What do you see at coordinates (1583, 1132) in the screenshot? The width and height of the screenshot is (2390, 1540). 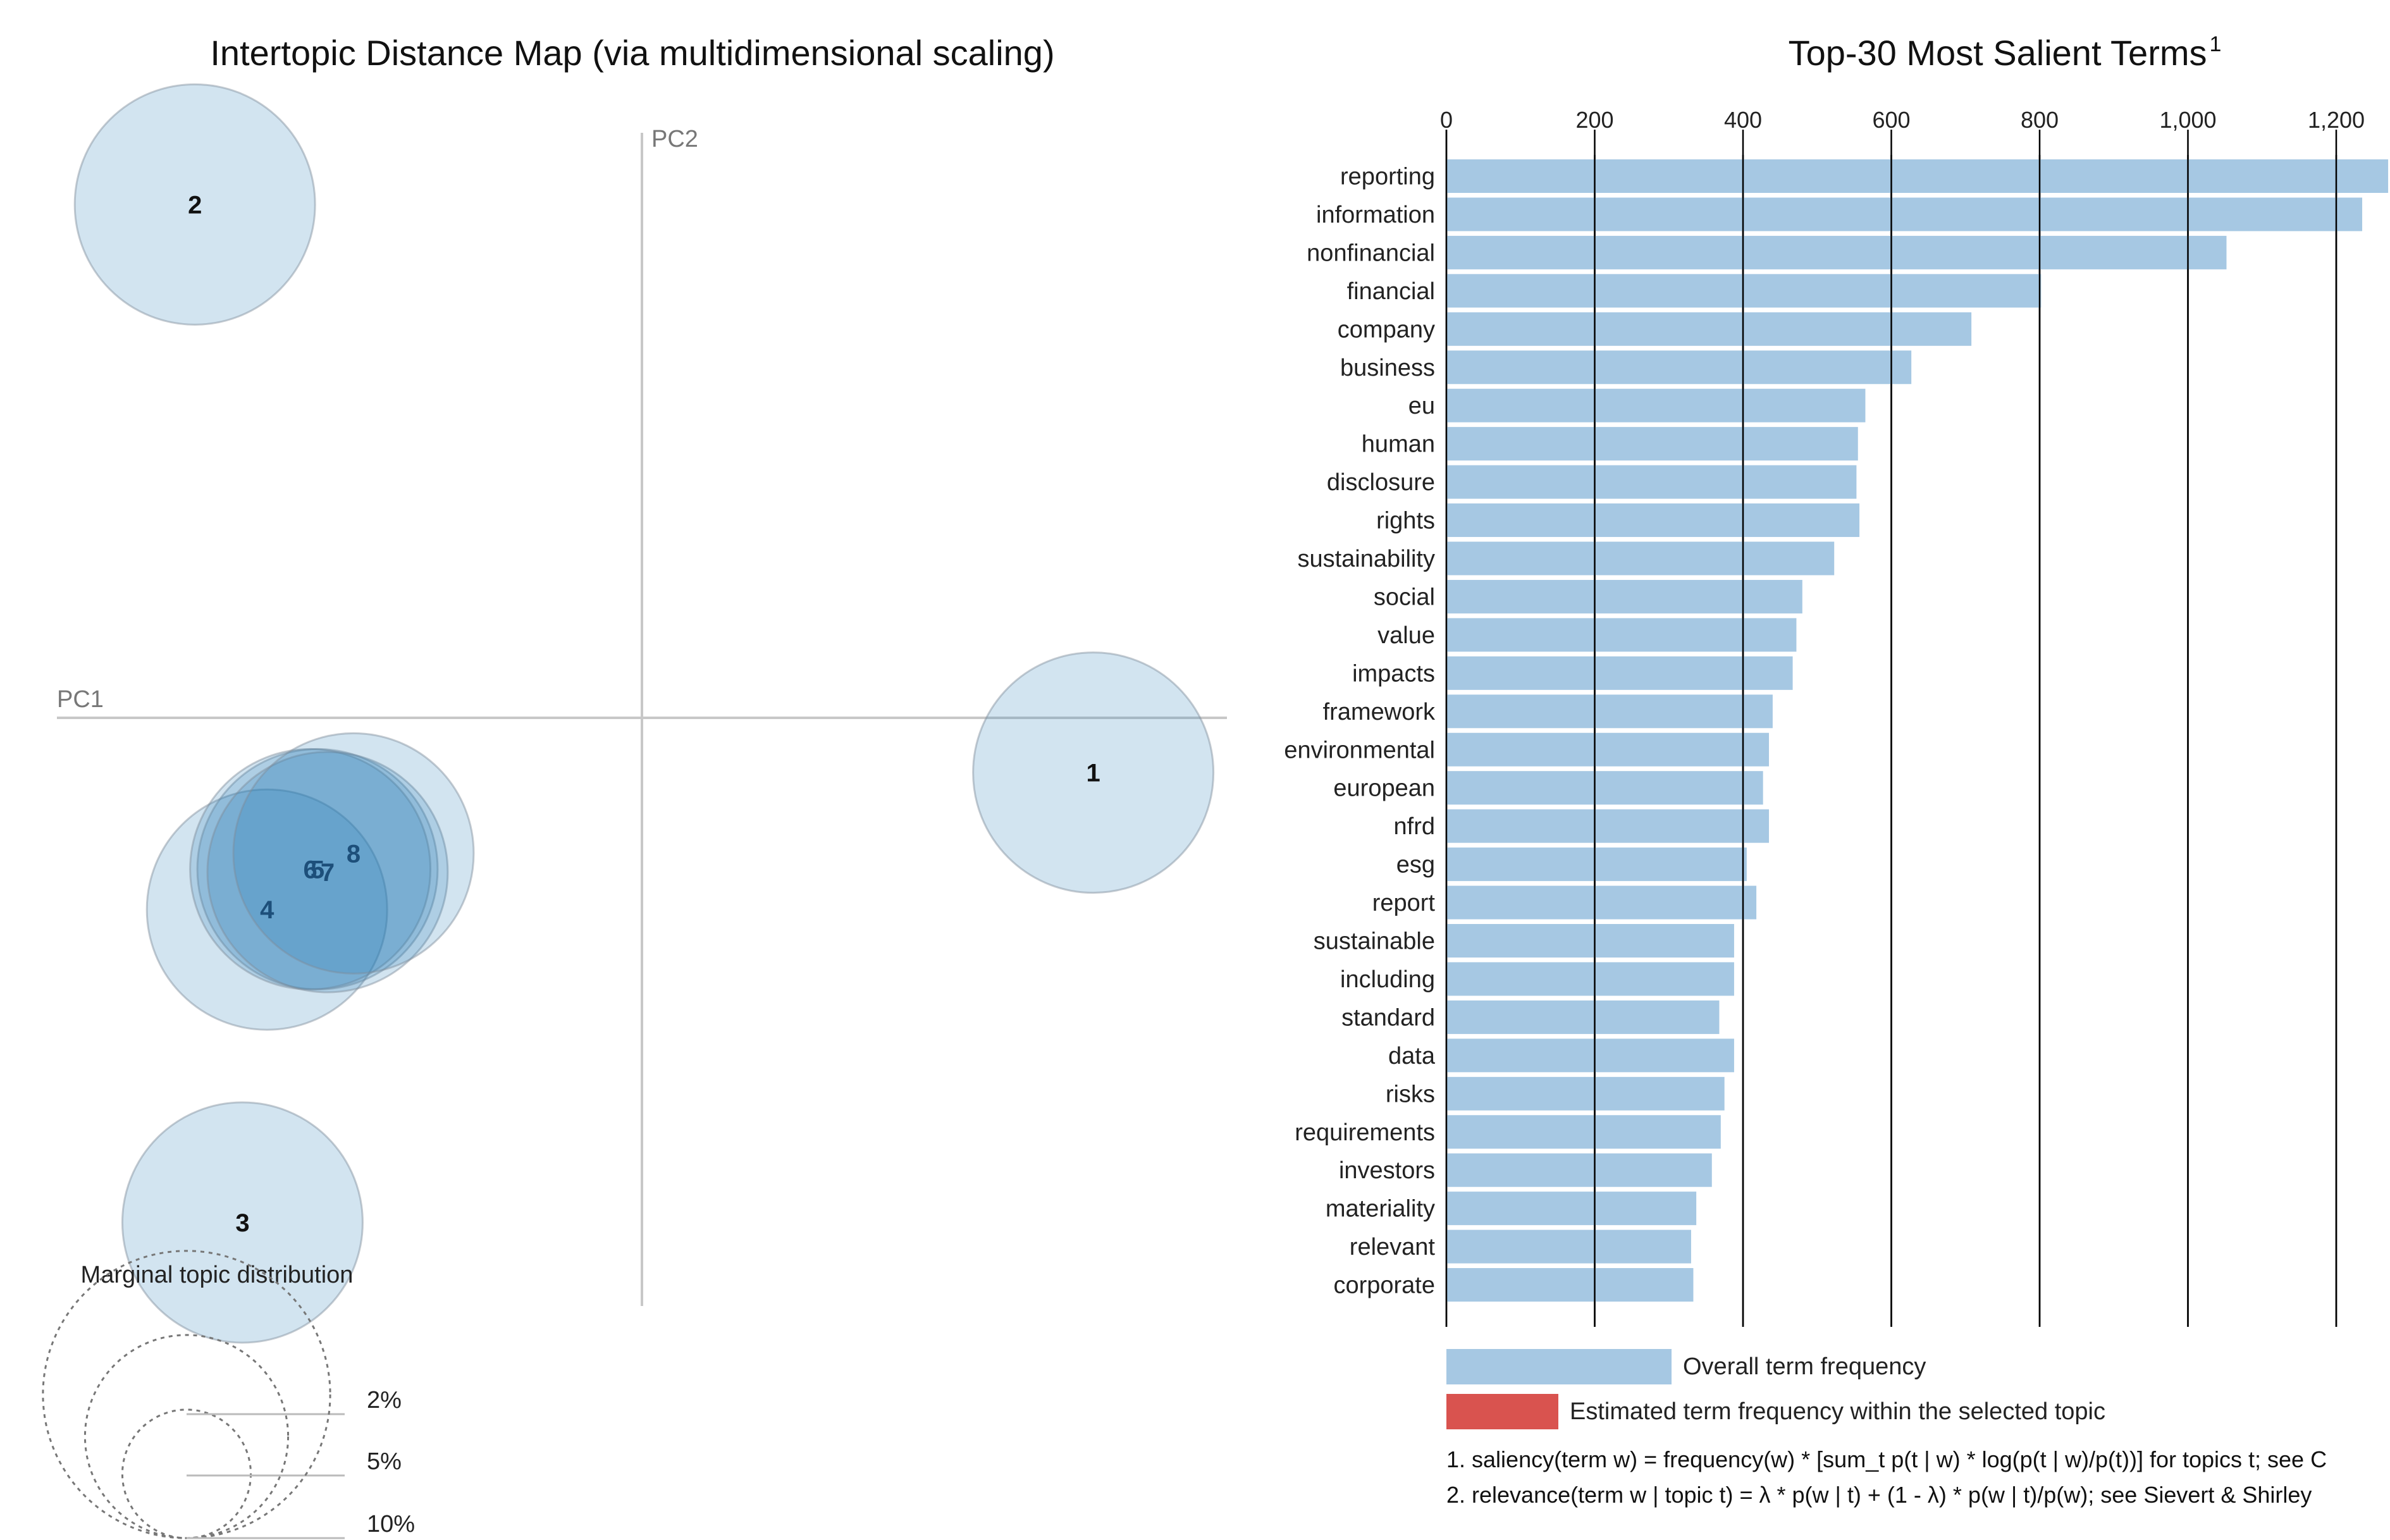 I see `bar-requirements` at bounding box center [1583, 1132].